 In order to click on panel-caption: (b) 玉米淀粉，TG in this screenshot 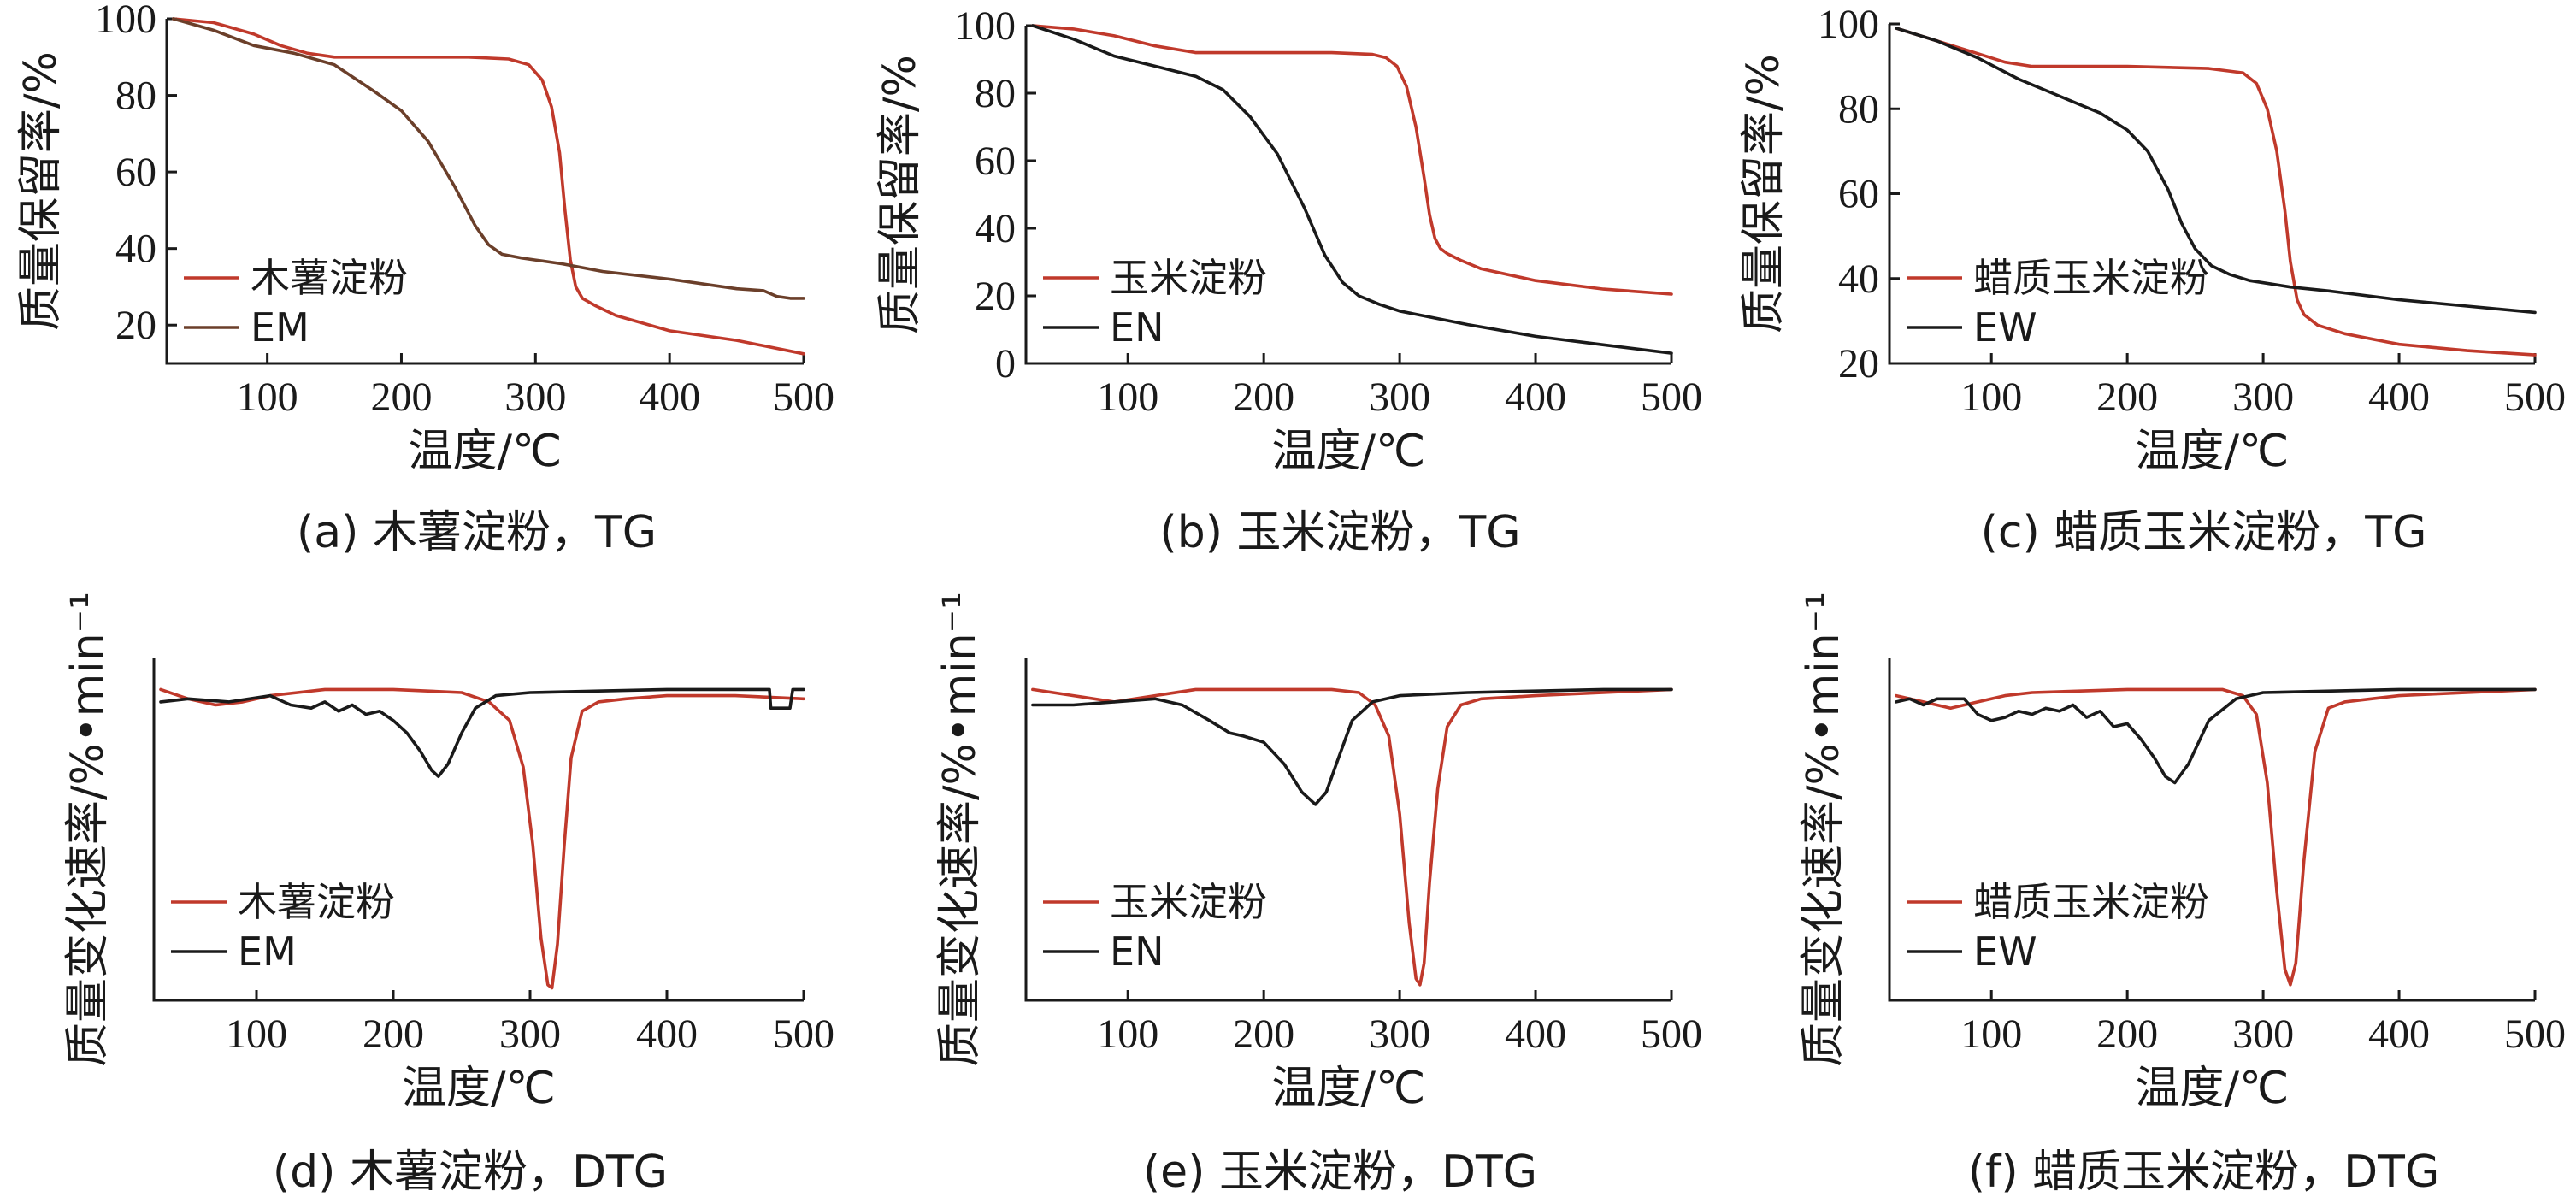, I will do `click(1340, 532)`.